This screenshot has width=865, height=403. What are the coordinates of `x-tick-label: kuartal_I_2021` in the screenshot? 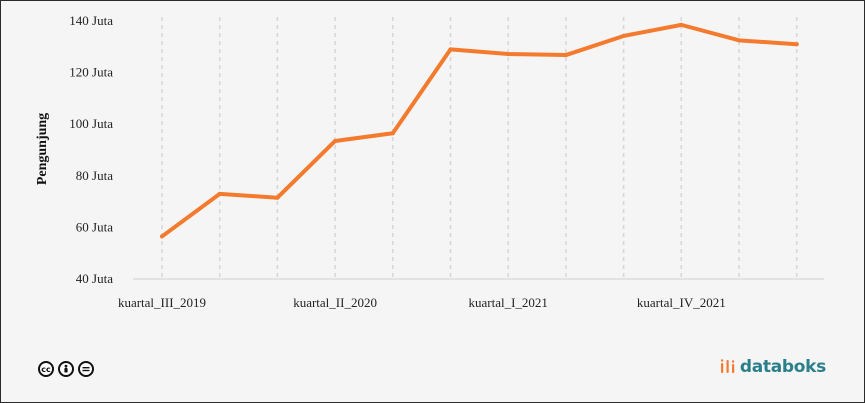 It's located at (507, 302).